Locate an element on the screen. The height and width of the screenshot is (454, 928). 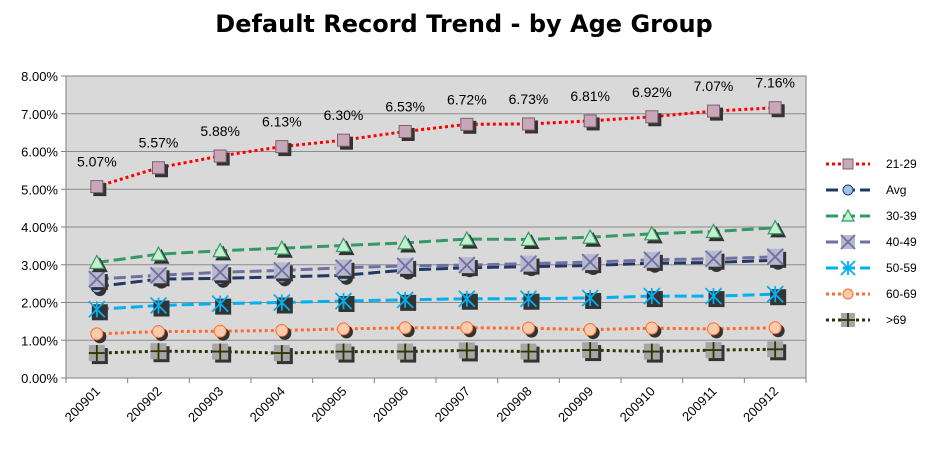
legend: 21-29 Avg 30-39 40-49 50-59 60-69 >69 is located at coordinates (871, 242).